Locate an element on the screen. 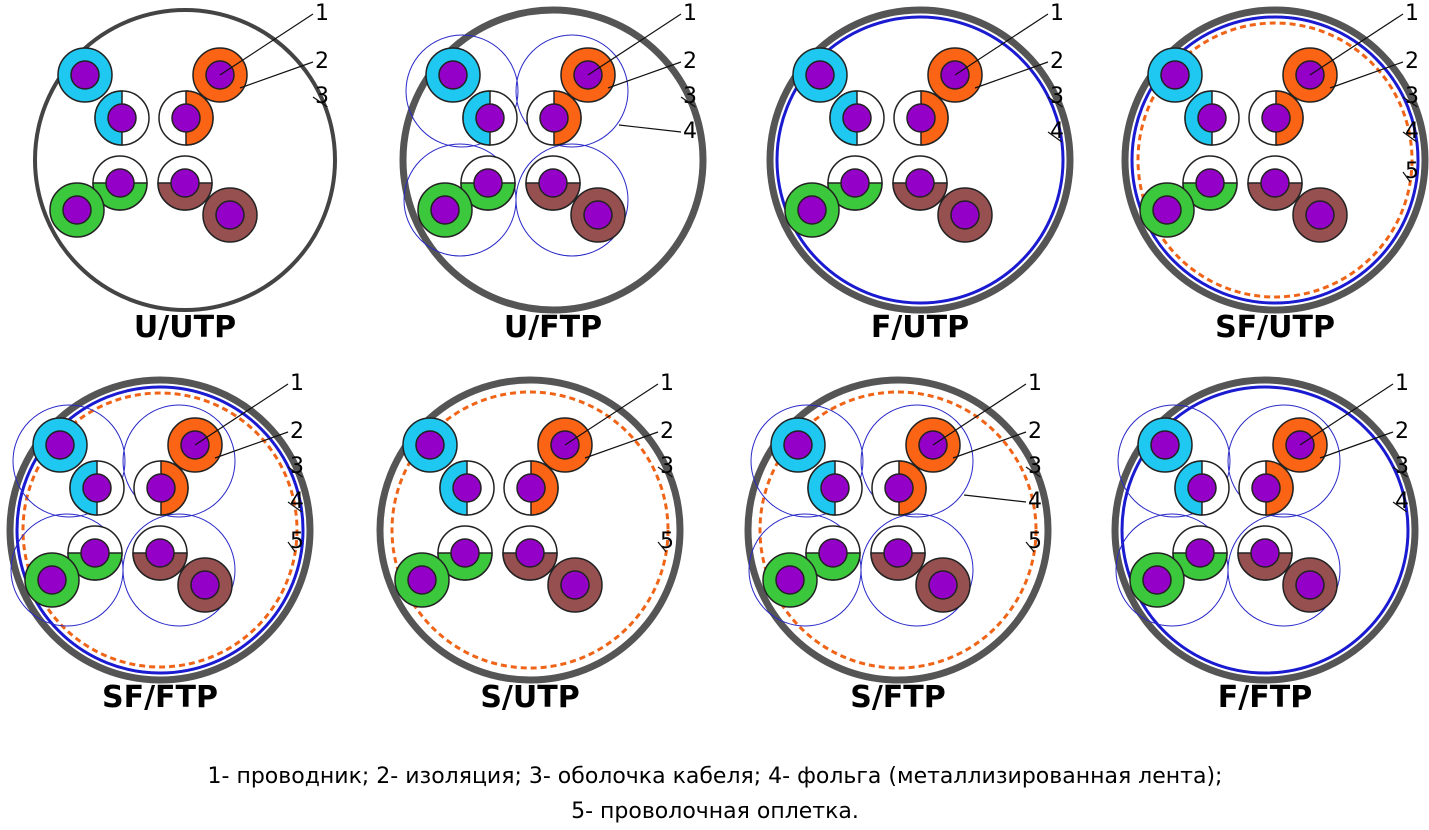 This screenshot has width=1429, height=830. cable: F/FTP 1 2 3 4 is located at coordinates (1265, 543).